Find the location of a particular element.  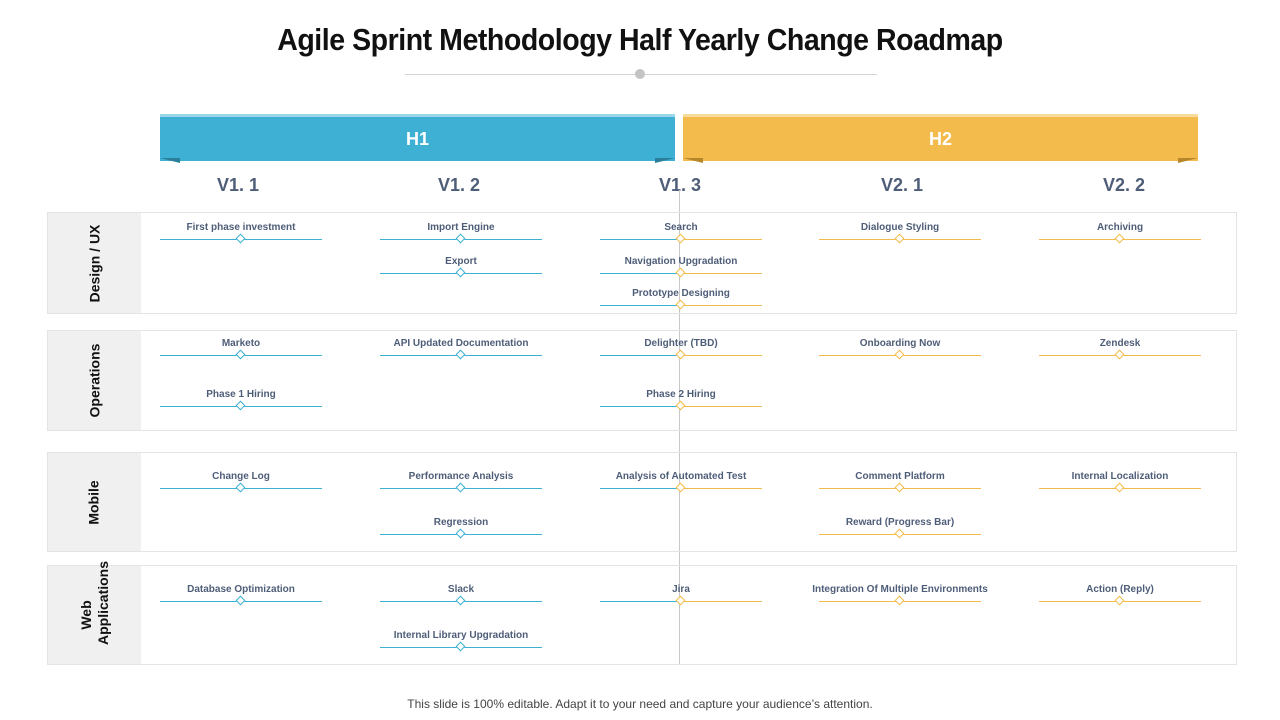

roadmap-item: Change Log is located at coordinates (241, 482).